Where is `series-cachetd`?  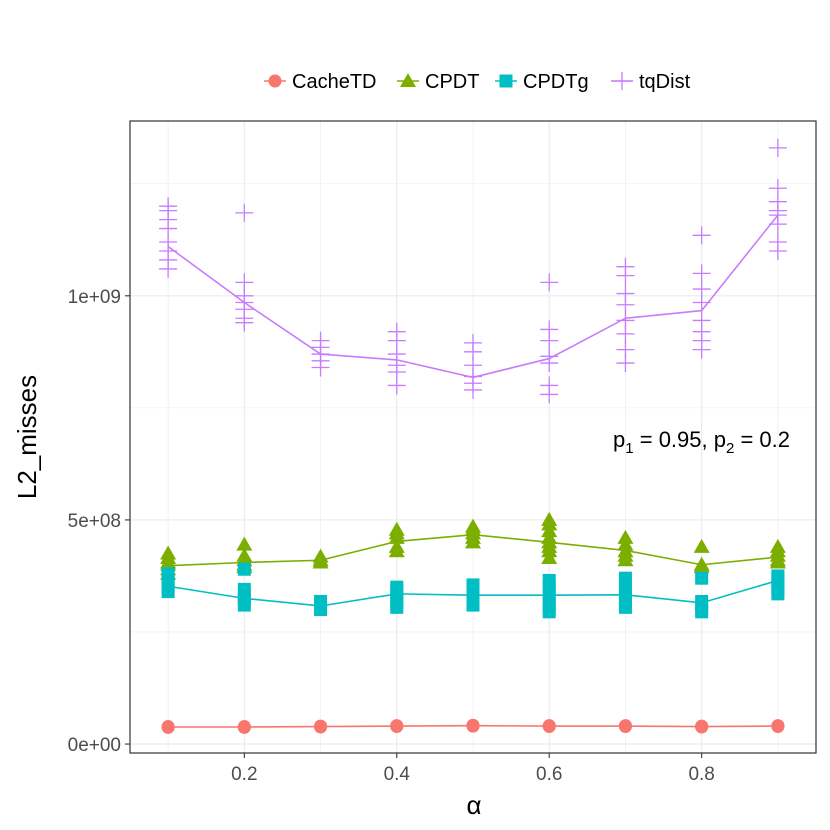 series-cachetd is located at coordinates (473, 726).